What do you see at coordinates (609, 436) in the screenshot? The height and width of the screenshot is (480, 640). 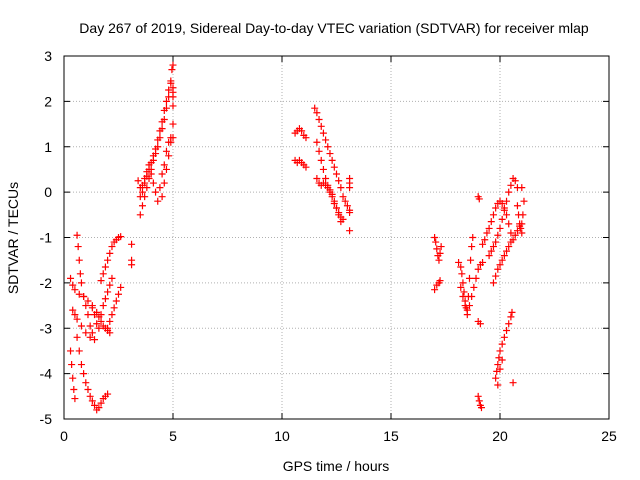 I see `x-tick-label: 25` at bounding box center [609, 436].